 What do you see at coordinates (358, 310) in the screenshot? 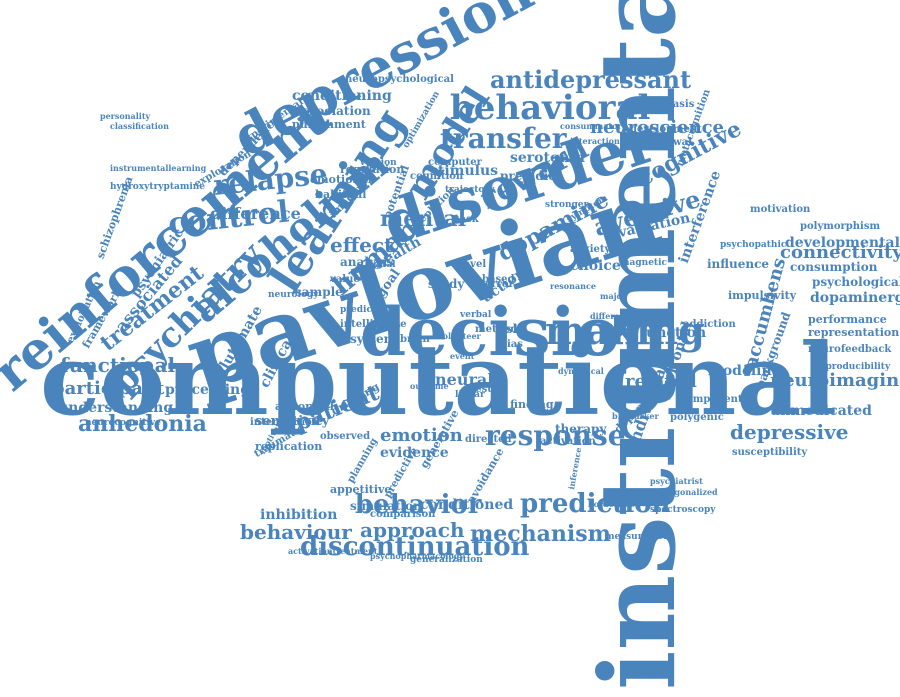
I see `cloud-word-predict: predict` at bounding box center [358, 310].